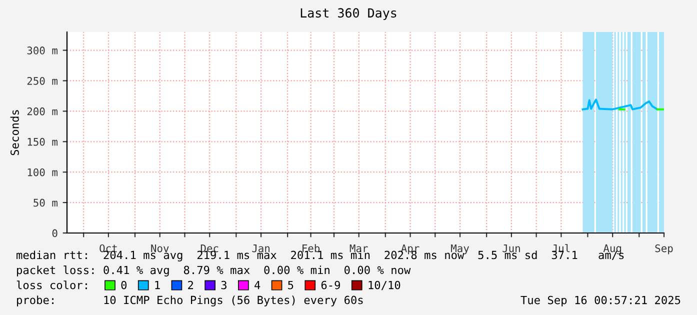 The height and width of the screenshot is (315, 697). Describe the element at coordinates (14, 133) in the screenshot. I see `y-axis-title: Seconds` at that location.